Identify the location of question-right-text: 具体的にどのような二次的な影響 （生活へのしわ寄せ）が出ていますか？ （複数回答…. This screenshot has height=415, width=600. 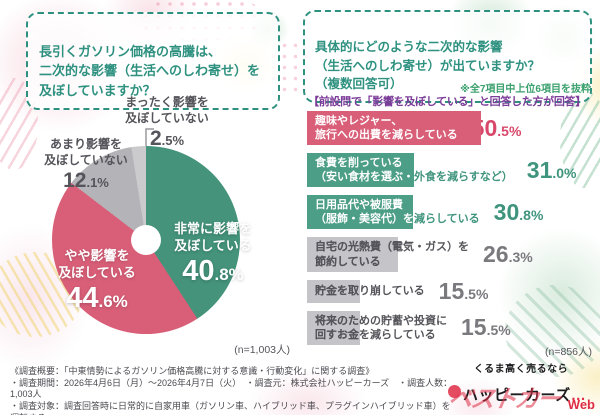
(428, 65).